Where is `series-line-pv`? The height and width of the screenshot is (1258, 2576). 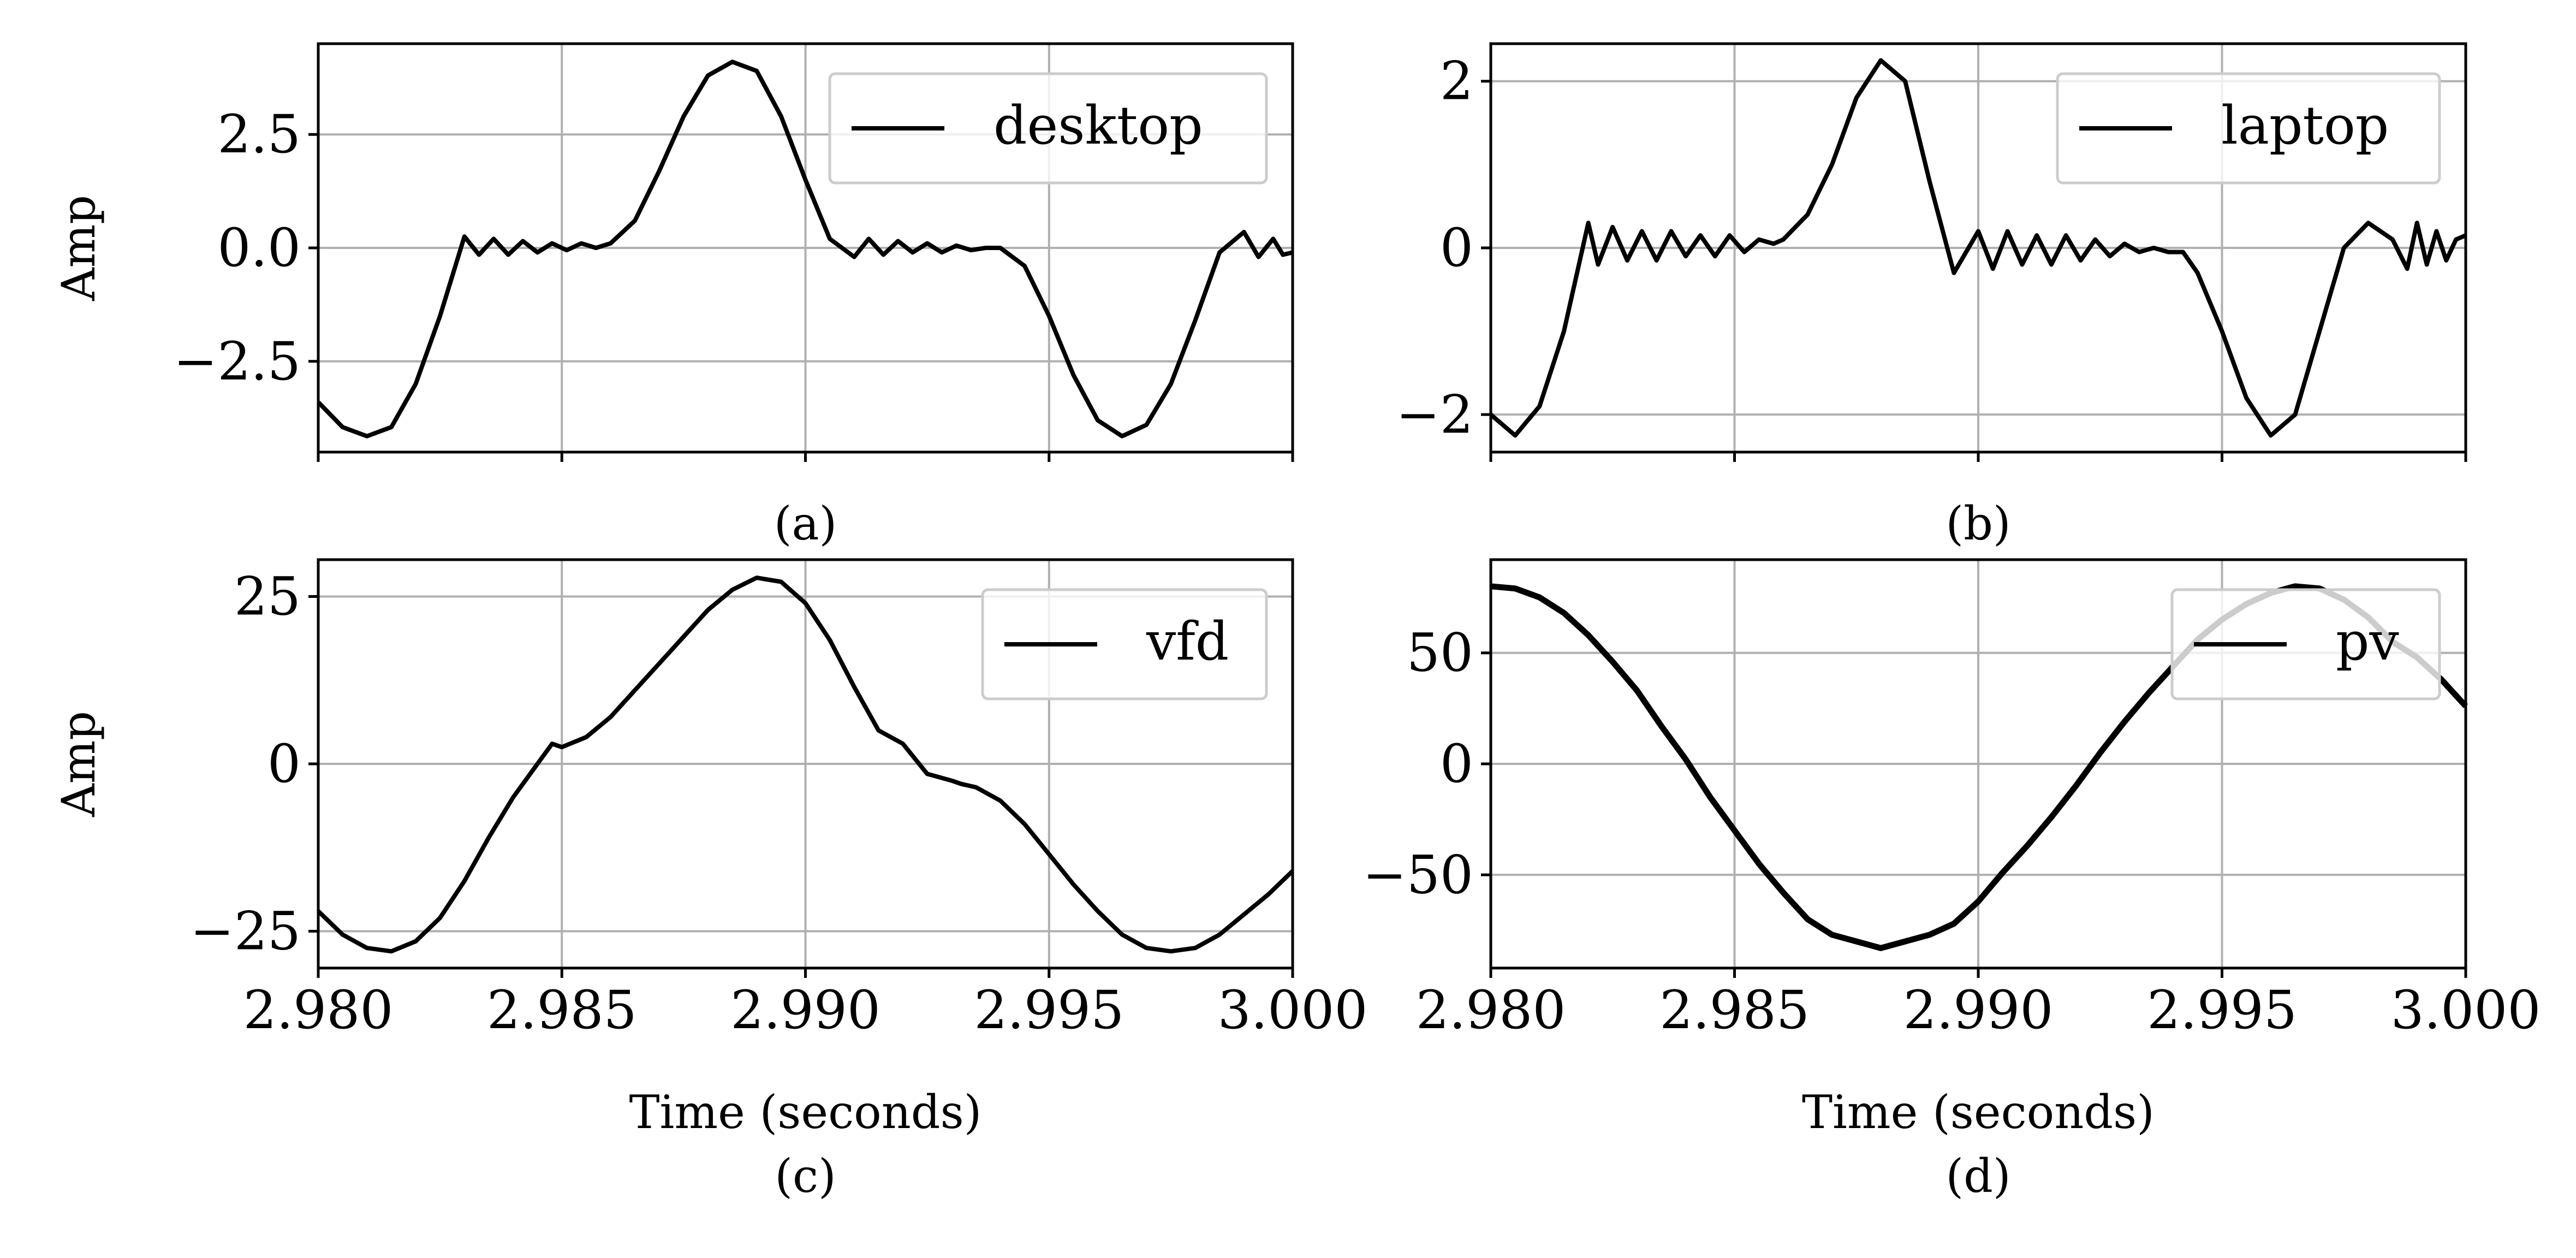
series-line-pv is located at coordinates (1979, 767).